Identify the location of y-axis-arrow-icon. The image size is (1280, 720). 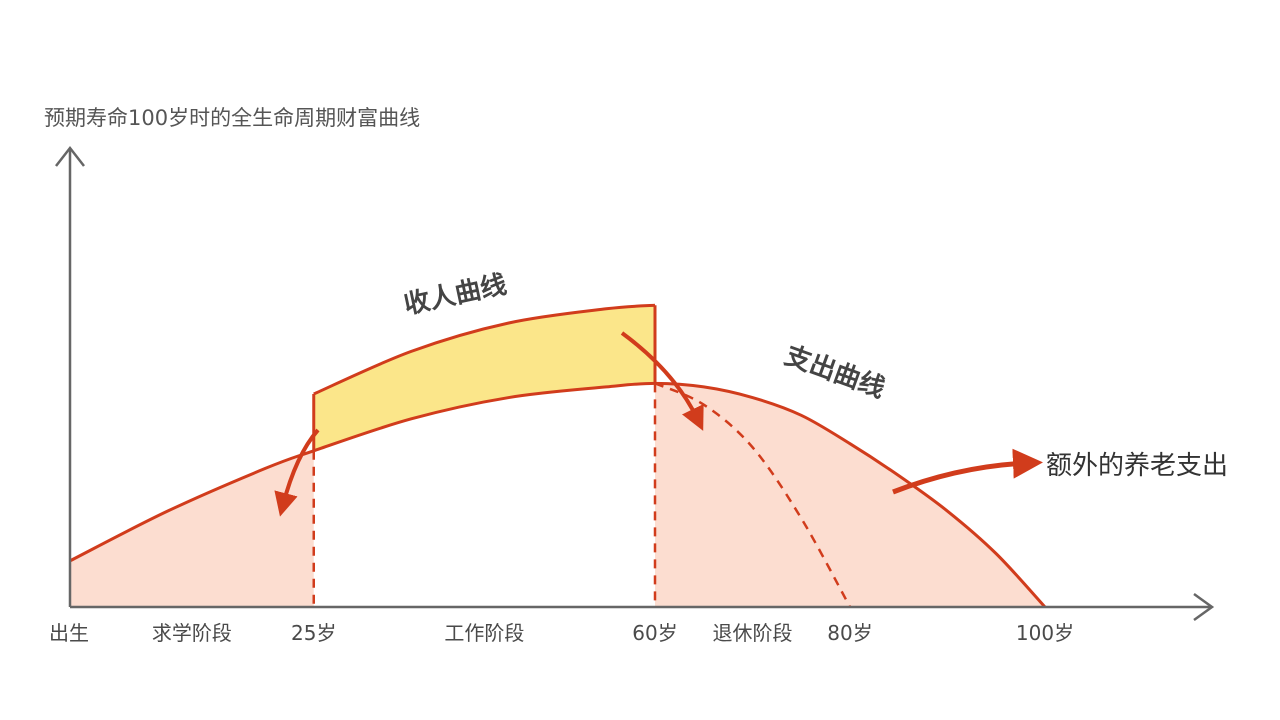
(70, 156).